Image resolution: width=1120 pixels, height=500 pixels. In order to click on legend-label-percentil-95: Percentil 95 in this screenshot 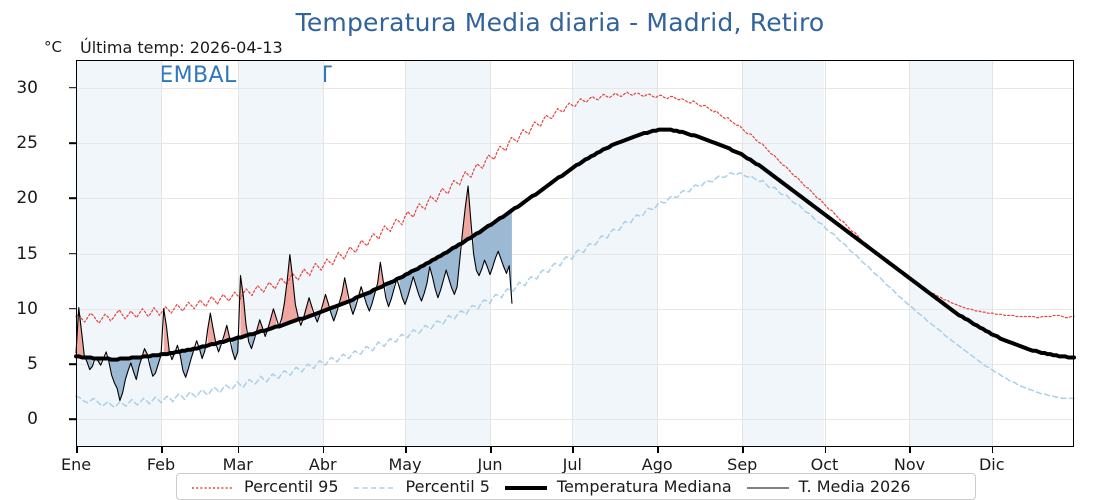, I will do `click(291, 486)`.